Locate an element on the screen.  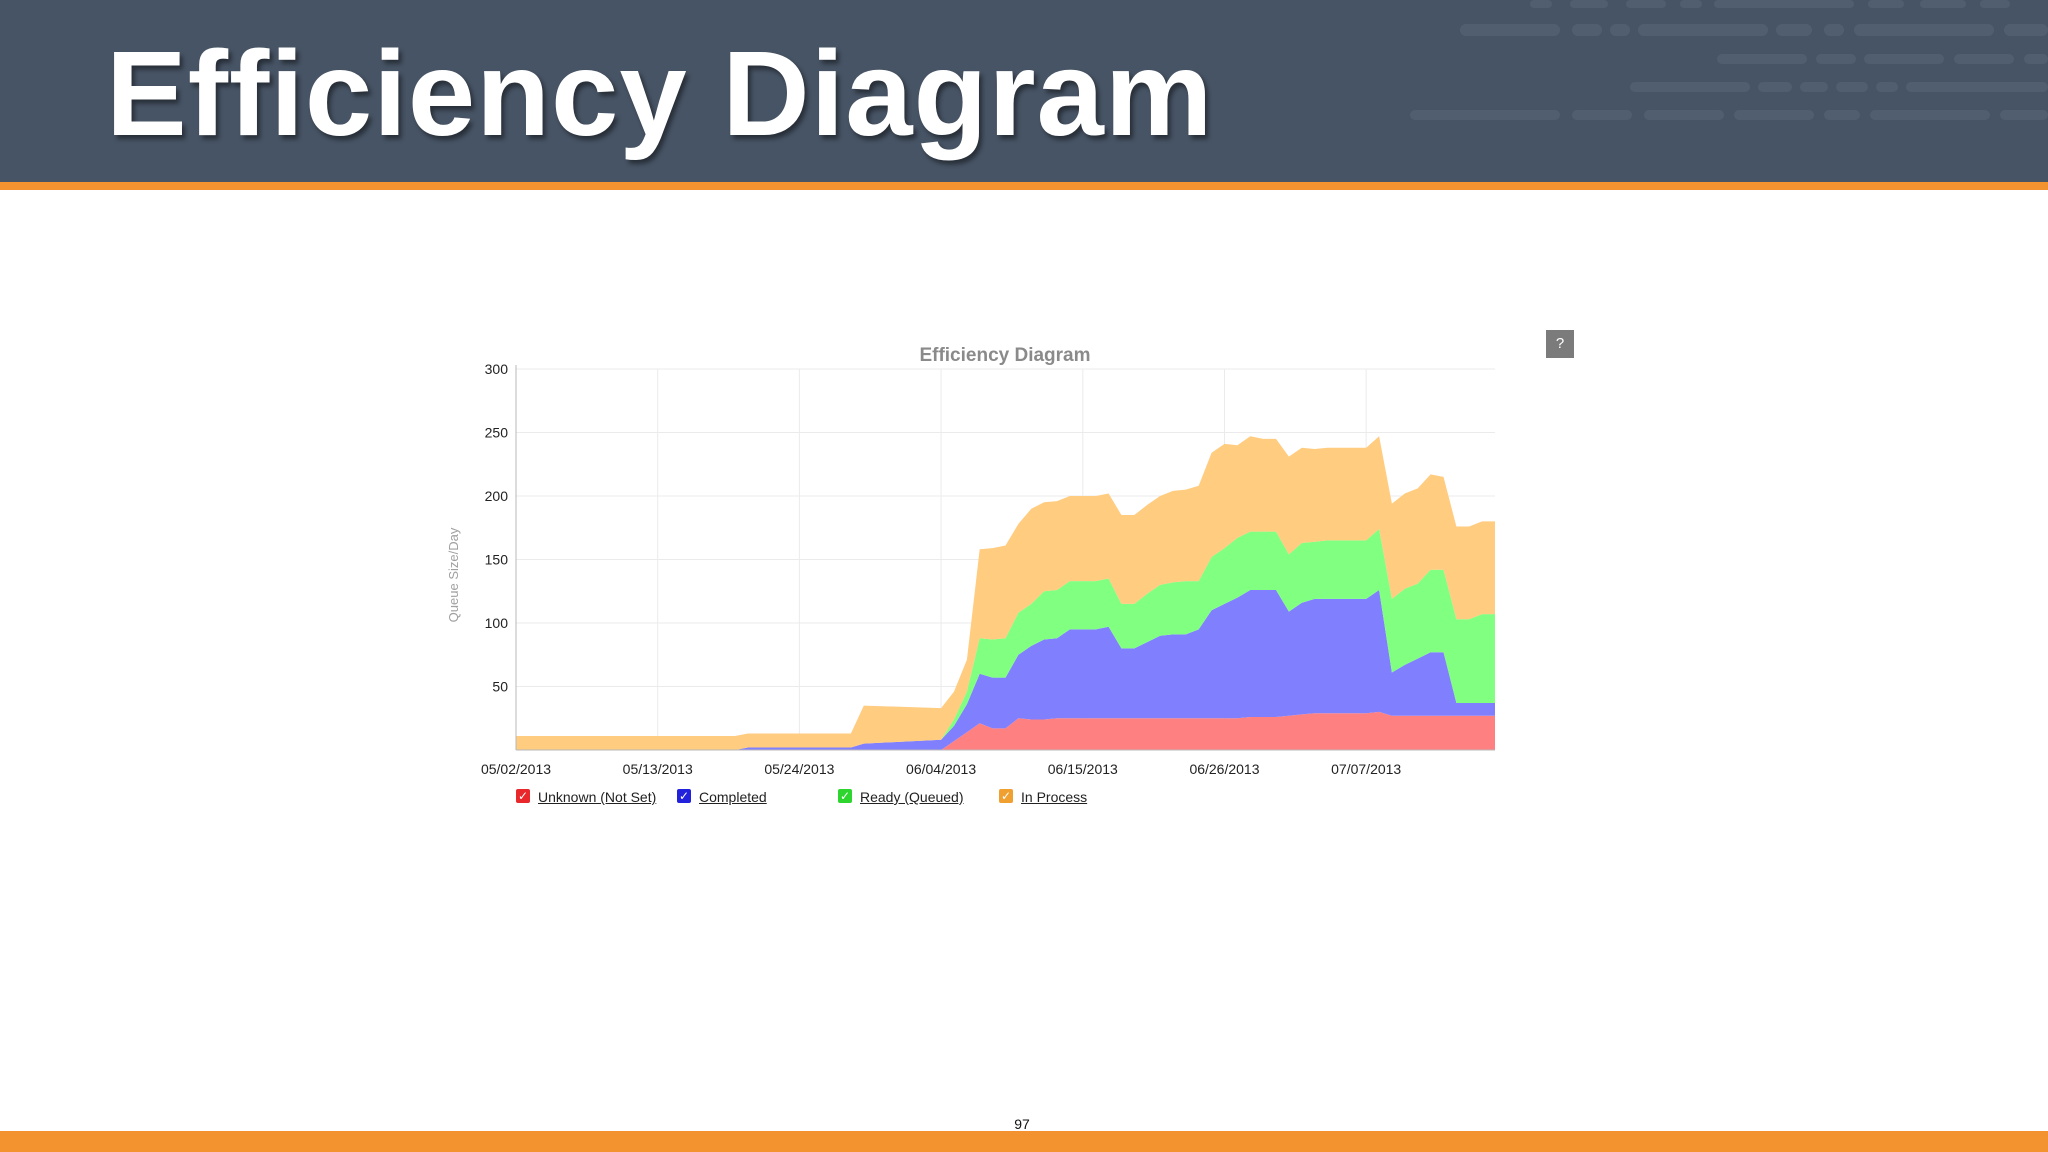
series-area-unknown-not-set is located at coordinates (1005, 730).